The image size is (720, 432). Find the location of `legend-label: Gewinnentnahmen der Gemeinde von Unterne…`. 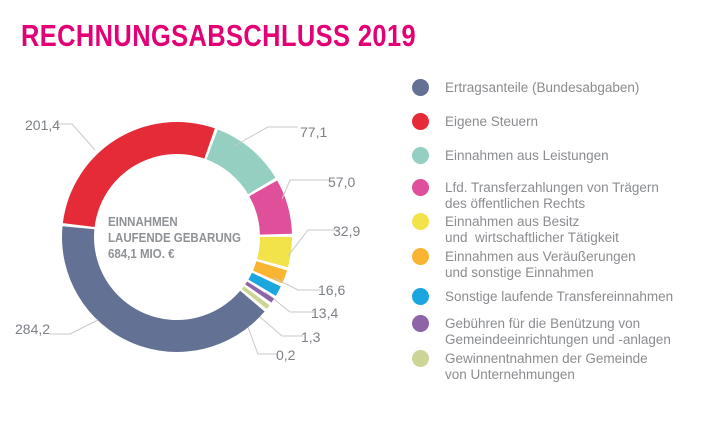

legend-label: Gewinnentnahmen der Gemeinde von Unterne… is located at coordinates (546, 366).